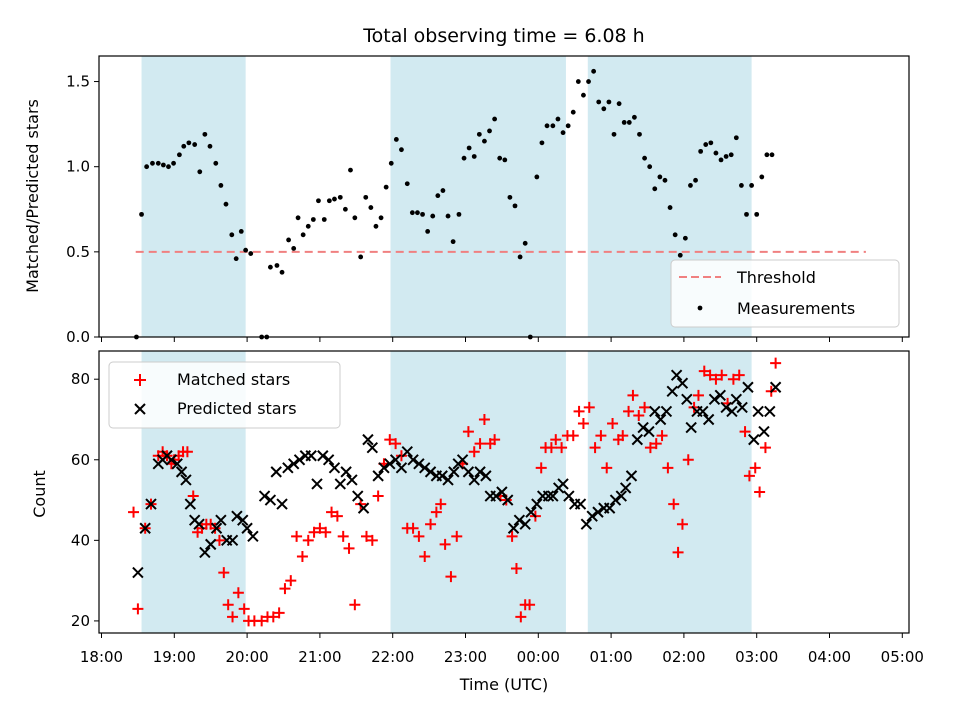 This screenshot has height=720, width=960. What do you see at coordinates (233, 379) in the screenshot?
I see `matched-legend-label: Matched stars` at bounding box center [233, 379].